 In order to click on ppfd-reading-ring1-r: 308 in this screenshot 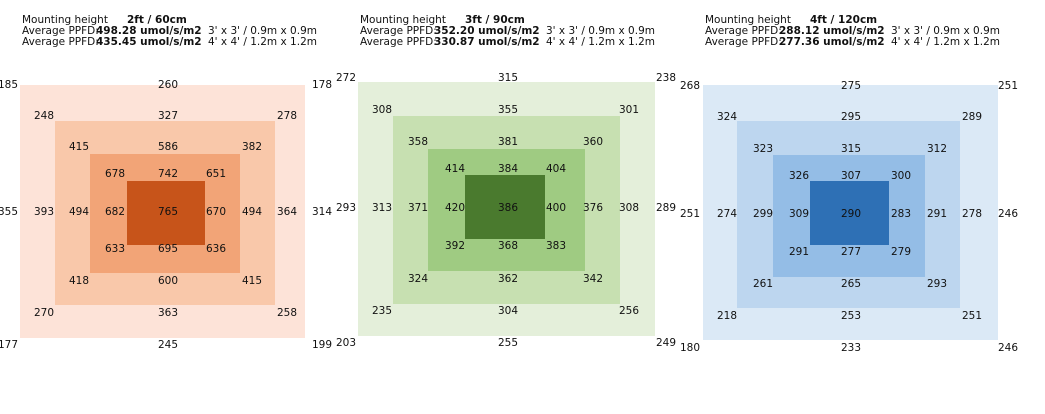, I will do `click(629, 208)`.